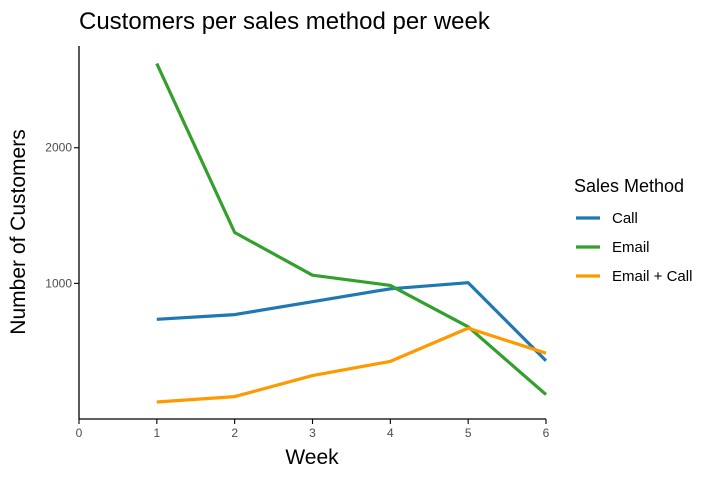  Describe the element at coordinates (58, 148) in the screenshot. I see `y-tick-label: 2000` at that location.